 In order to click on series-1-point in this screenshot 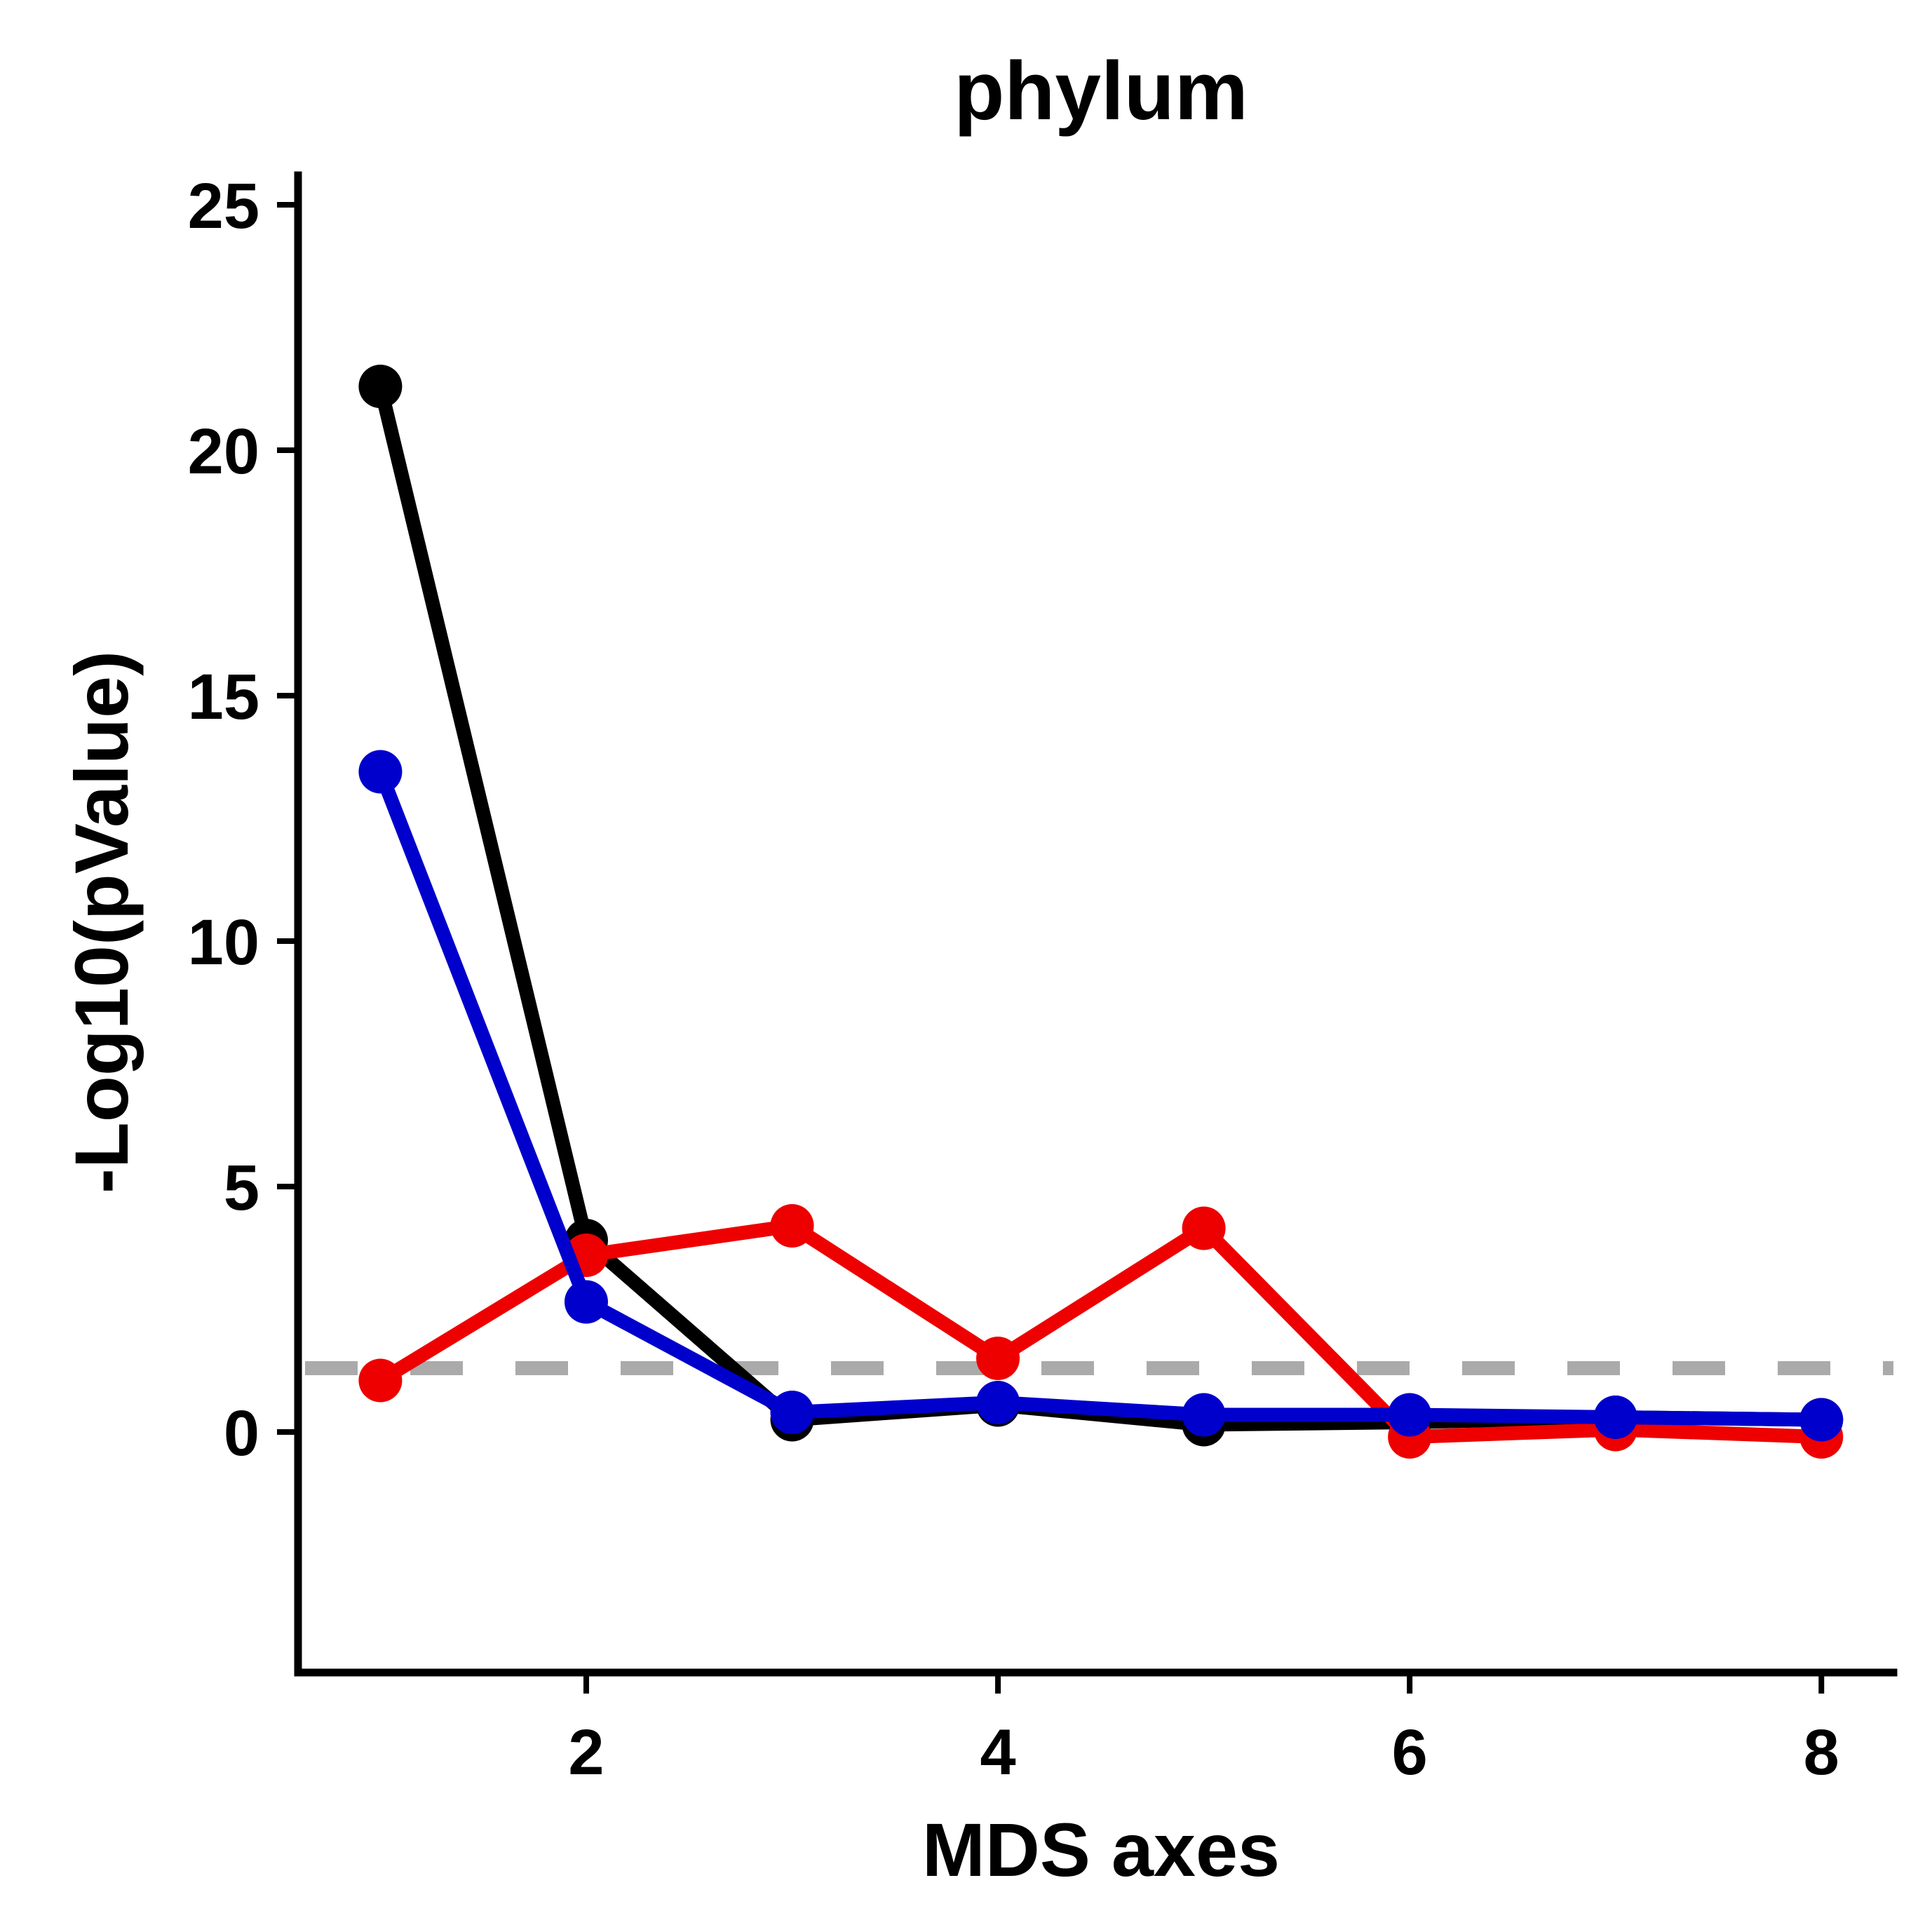, I will do `click(380, 386)`.